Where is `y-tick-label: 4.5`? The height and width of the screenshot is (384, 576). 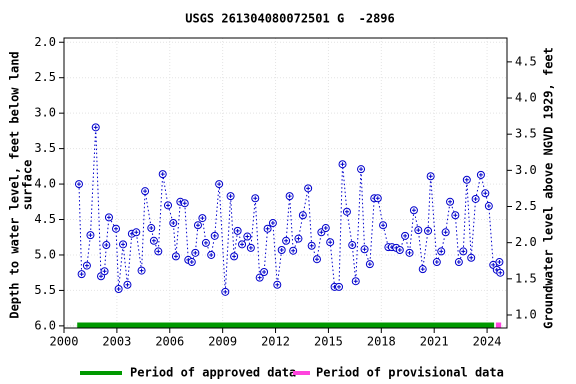 y-tick-label: 4.5 is located at coordinates (45, 219).